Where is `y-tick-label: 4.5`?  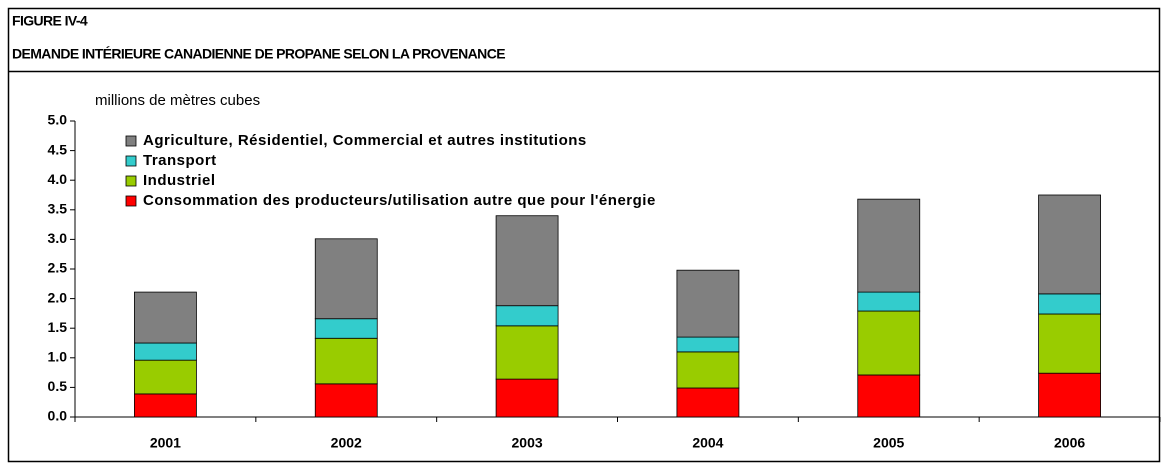
y-tick-label: 4.5 is located at coordinates (58, 149).